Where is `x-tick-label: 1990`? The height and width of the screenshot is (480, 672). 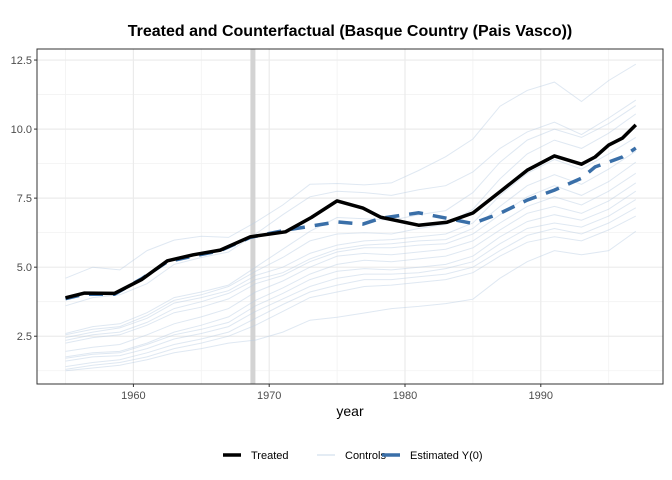
x-tick-label: 1990 is located at coordinates (541, 396).